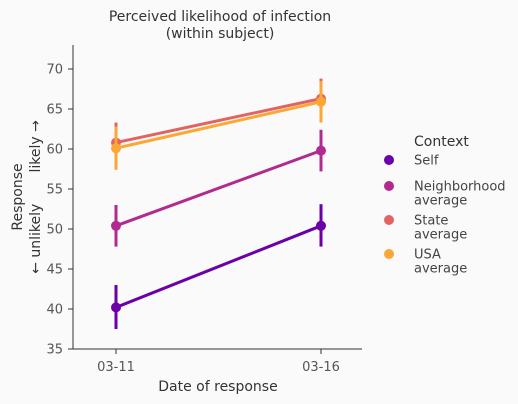 The width and height of the screenshot is (518, 404). Describe the element at coordinates (411, 161) in the screenshot. I see `legend-entry: Self` at that location.